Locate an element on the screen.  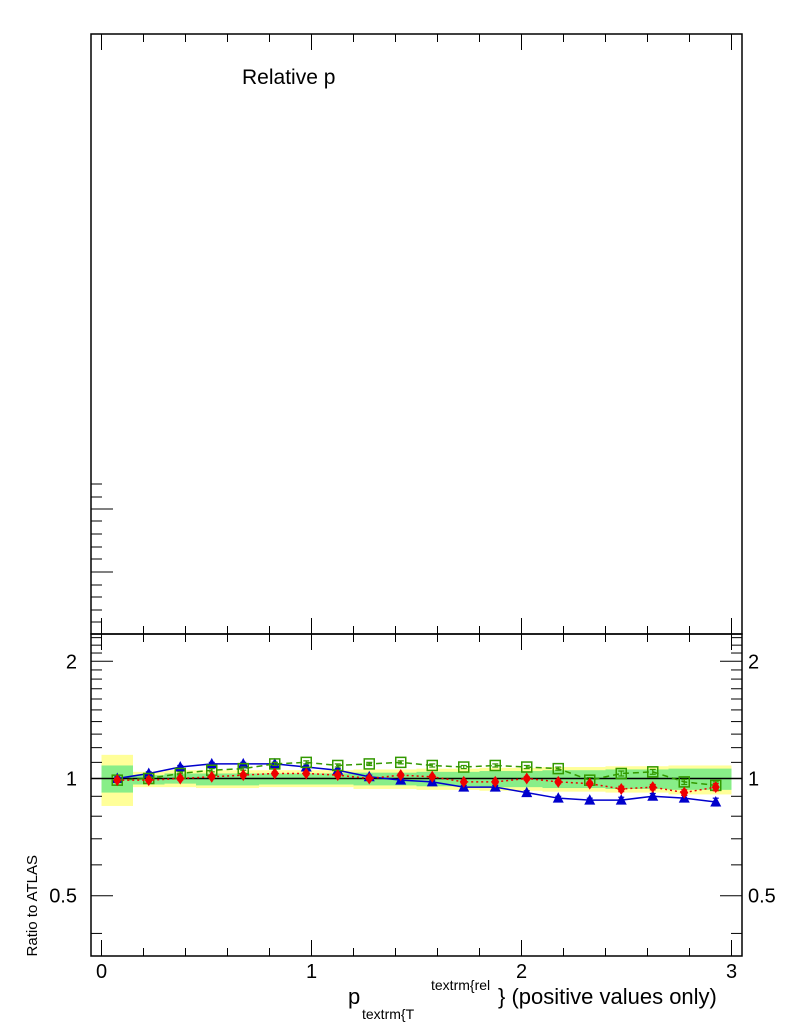
x-tick-label: 2 is located at coordinates (521, 972).